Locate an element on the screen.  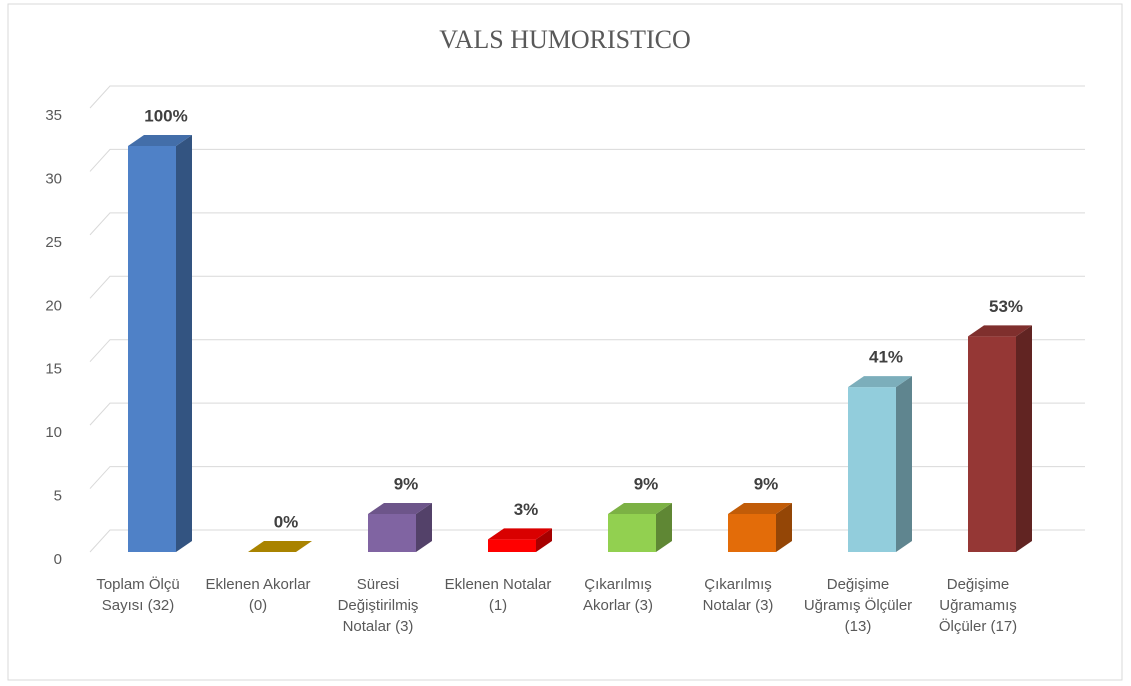
x-tick-label: Çıkarılmış Notalar (3) is located at coordinates (738, 595).